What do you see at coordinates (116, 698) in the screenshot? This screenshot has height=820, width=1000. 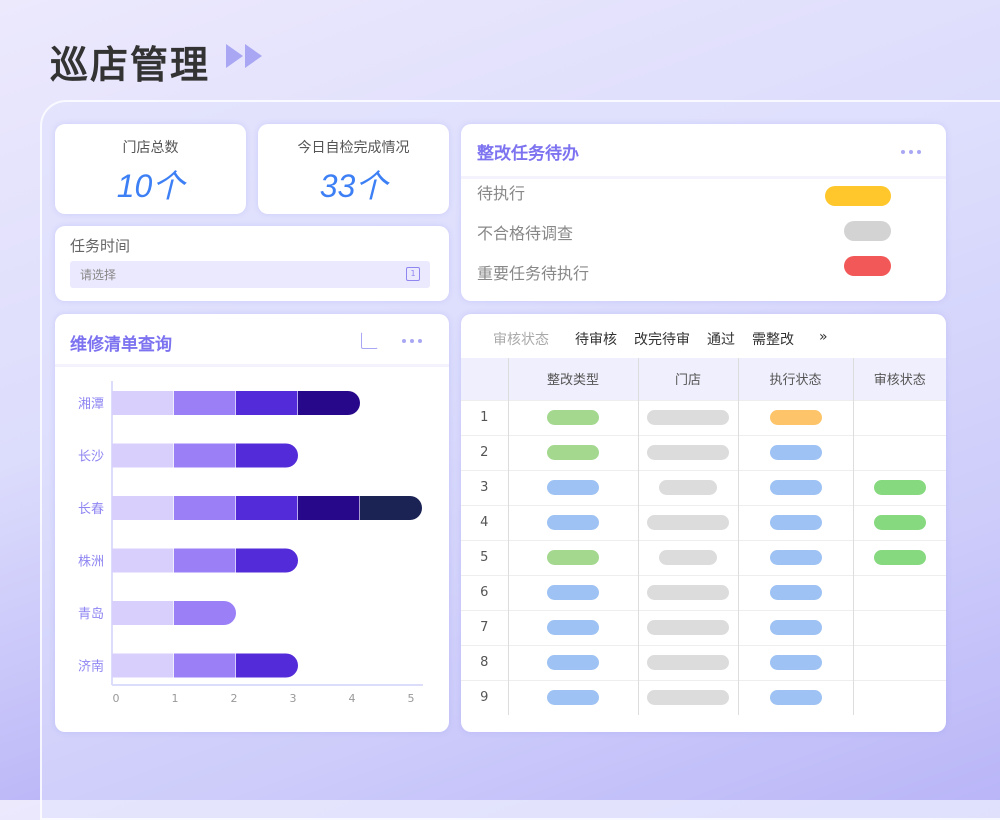 I see `x-tick-label: 0` at bounding box center [116, 698].